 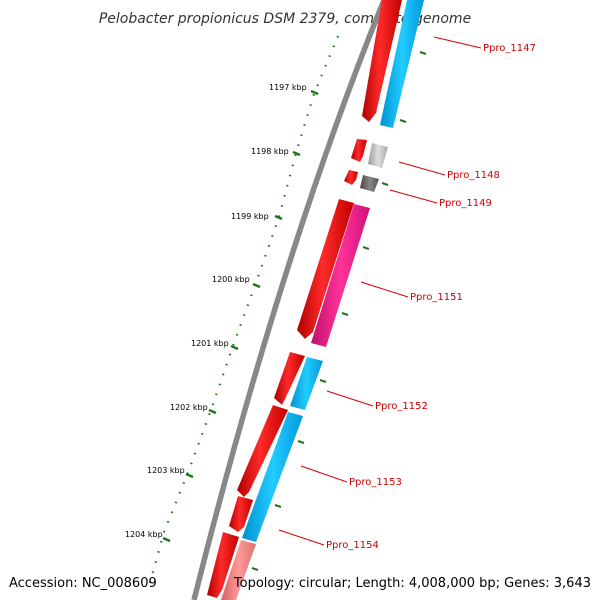 I want to click on ruler-label-1197: 1197 kbp, so click(x=288, y=87).